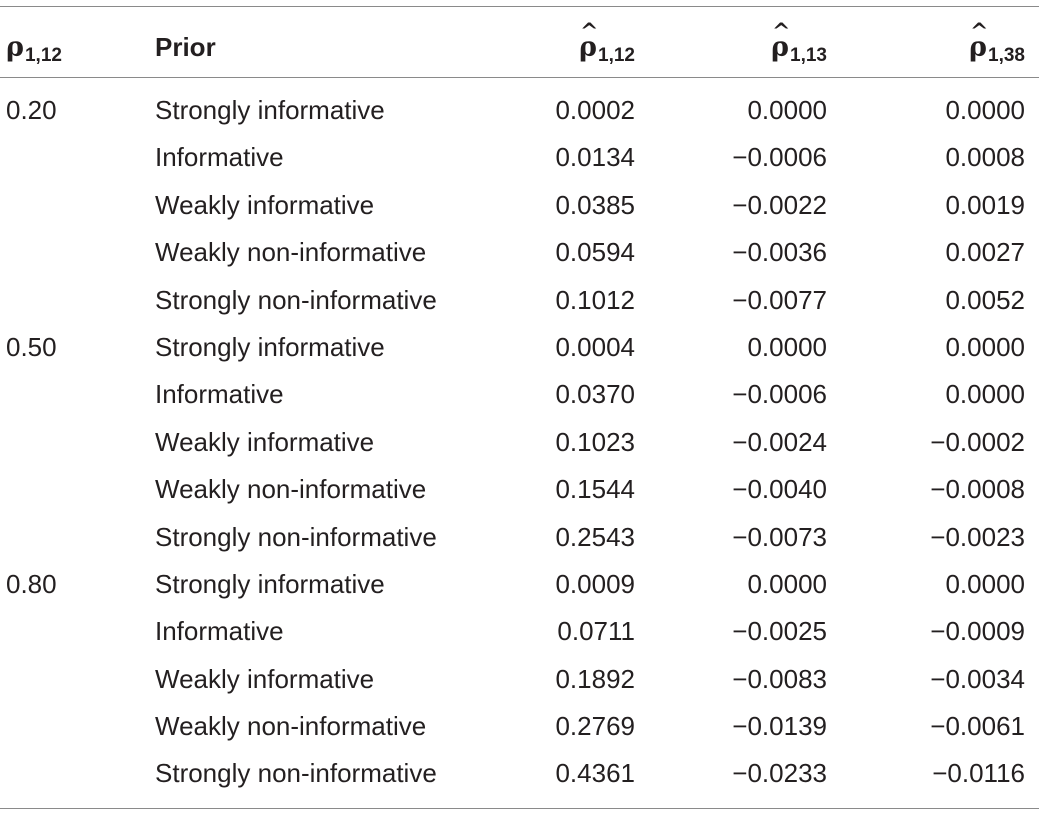 The image size is (1039, 816). What do you see at coordinates (1006, 55) in the screenshot?
I see `rho-hat-subscript: 1,38` at bounding box center [1006, 55].